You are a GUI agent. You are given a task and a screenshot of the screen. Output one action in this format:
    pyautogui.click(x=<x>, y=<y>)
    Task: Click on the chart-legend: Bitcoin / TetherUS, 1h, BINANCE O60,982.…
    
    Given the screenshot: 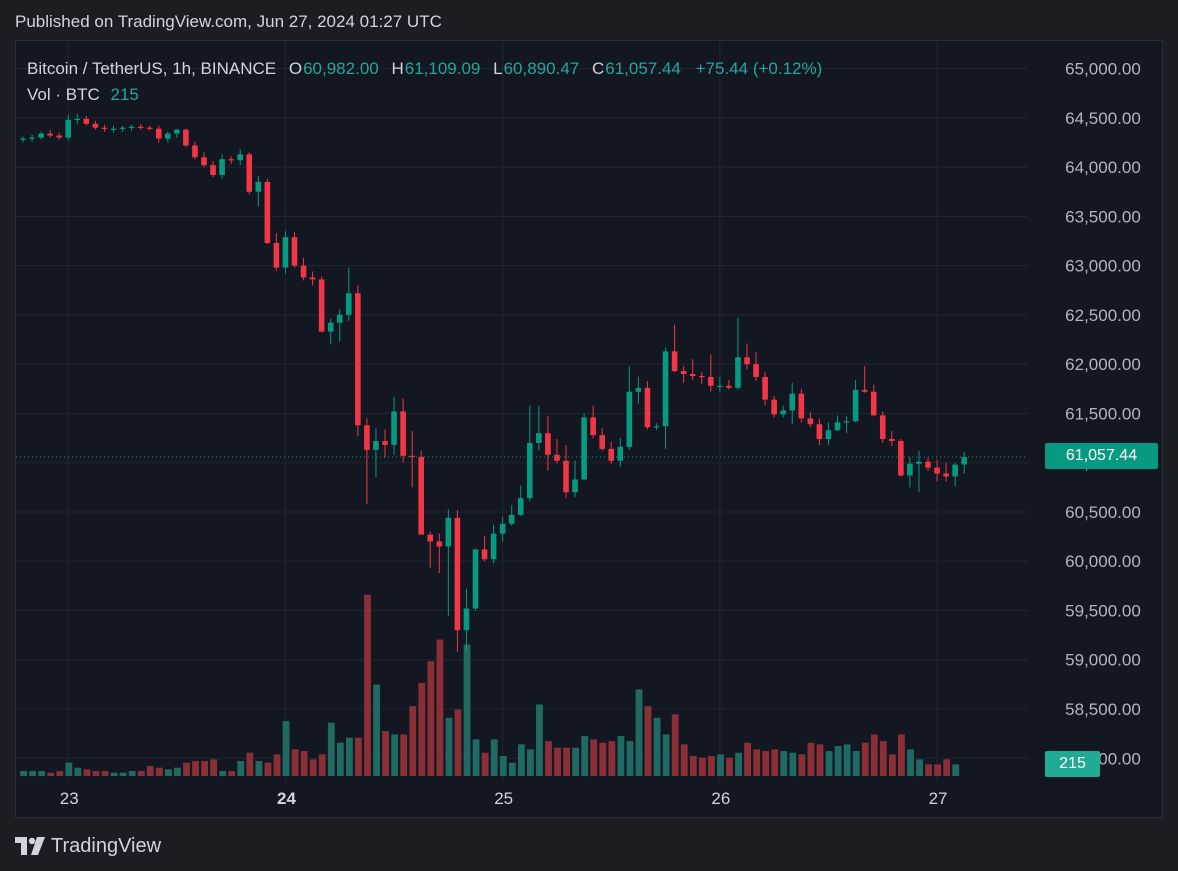 What is the action you would take?
    pyautogui.click(x=424, y=82)
    